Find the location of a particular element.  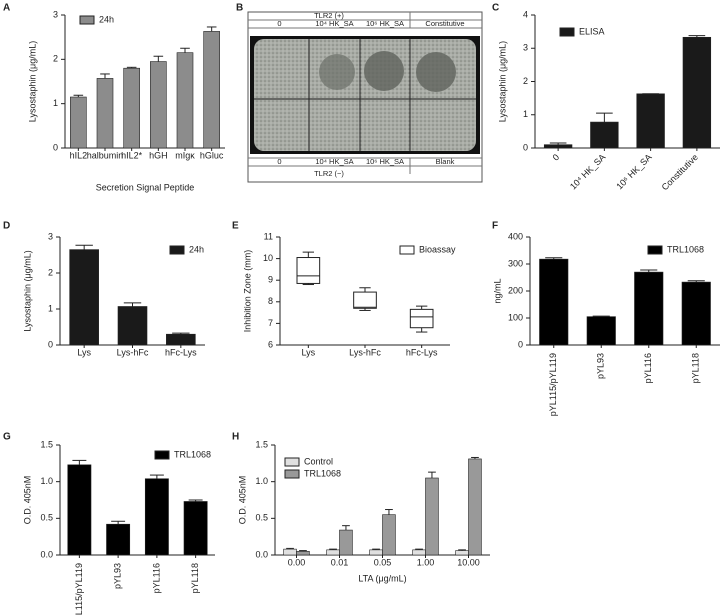

plate-label: 10⁴ HK_SA is located at coordinates (334, 23).